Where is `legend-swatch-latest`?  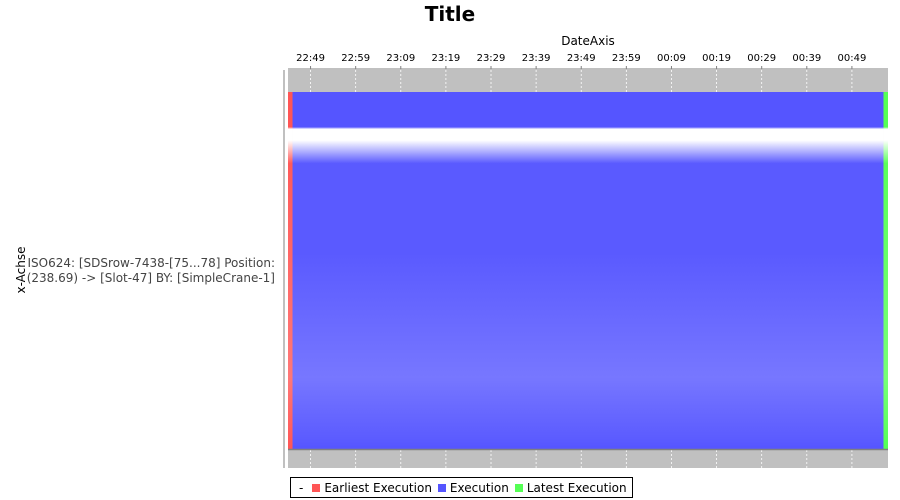
legend-swatch-latest is located at coordinates (518, 487).